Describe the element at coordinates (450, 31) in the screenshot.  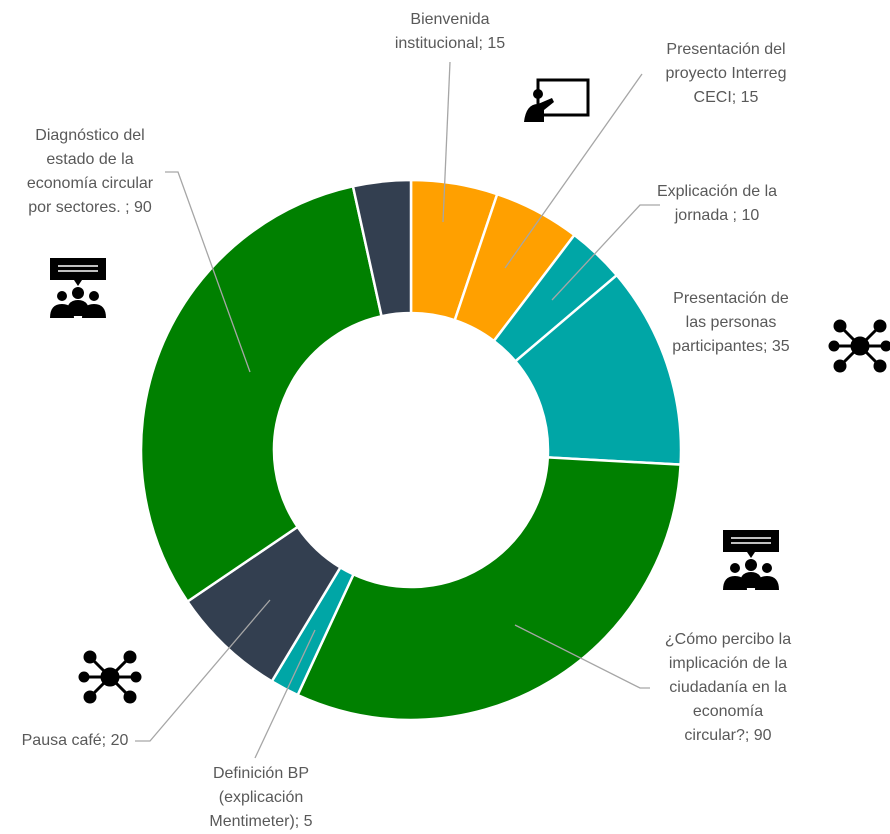
I see `data-label: Bienvenida institucional; 15` at that location.